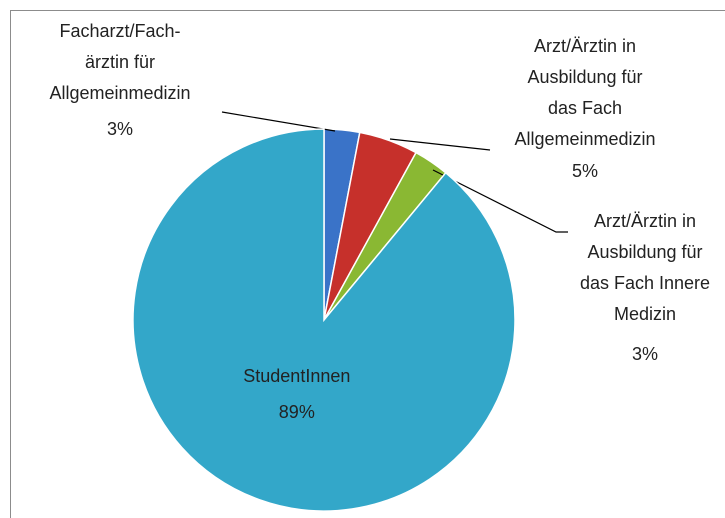 Image resolution: width=725 pixels, height=518 pixels. Describe the element at coordinates (297, 412) in the screenshot. I see `value-label: 89%` at that location.